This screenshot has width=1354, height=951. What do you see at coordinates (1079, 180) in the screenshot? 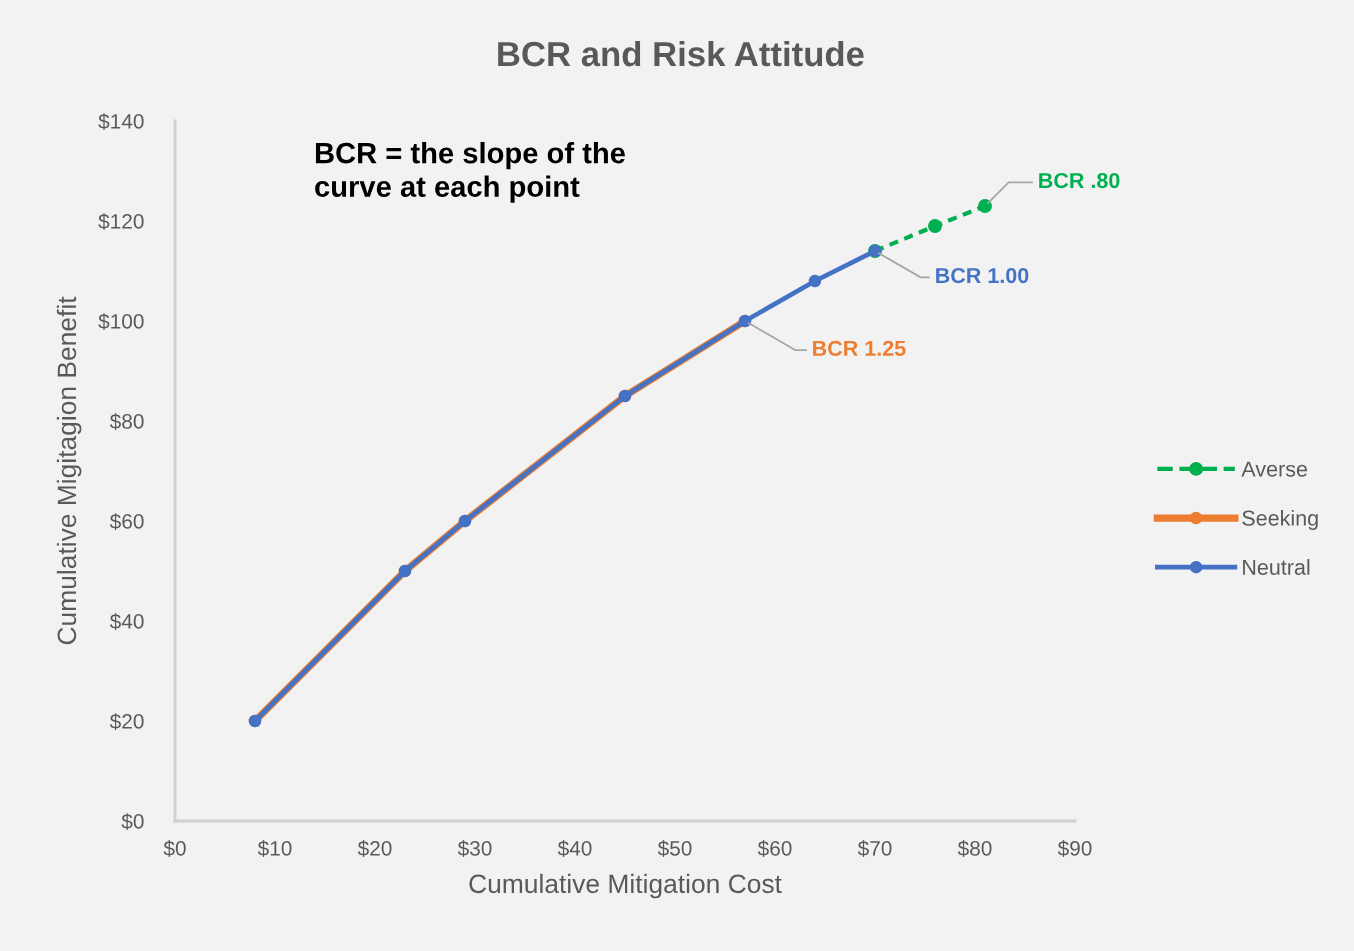
I see `annotation: BCR .80` at bounding box center [1079, 180].